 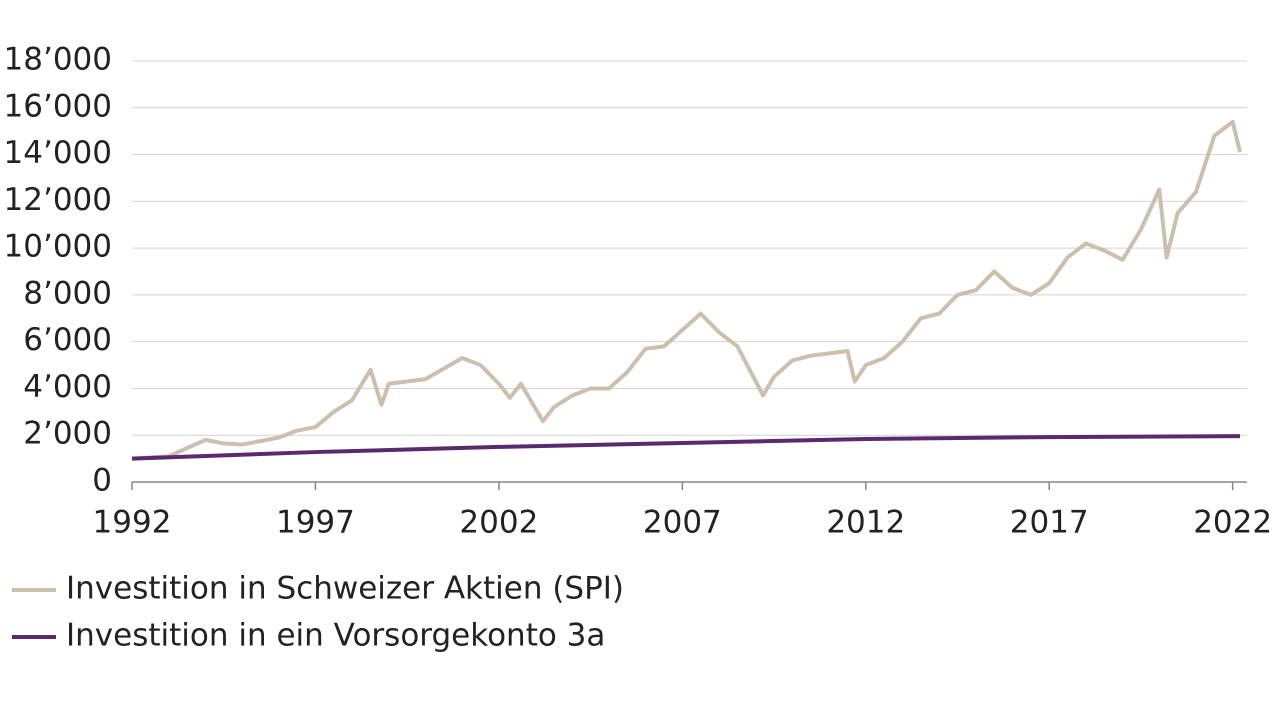 I want to click on y-tick-label: 12’000, so click(x=58, y=200).